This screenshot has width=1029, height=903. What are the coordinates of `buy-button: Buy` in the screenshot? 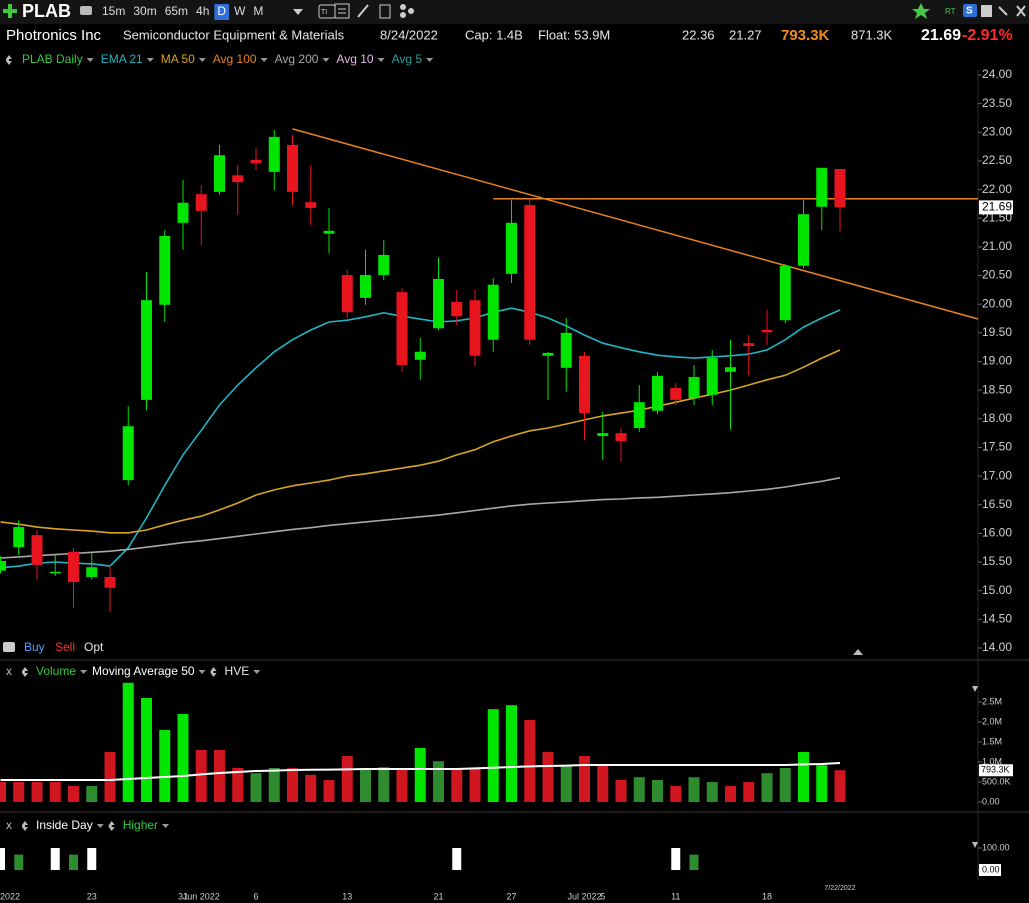 It's located at (34, 647).